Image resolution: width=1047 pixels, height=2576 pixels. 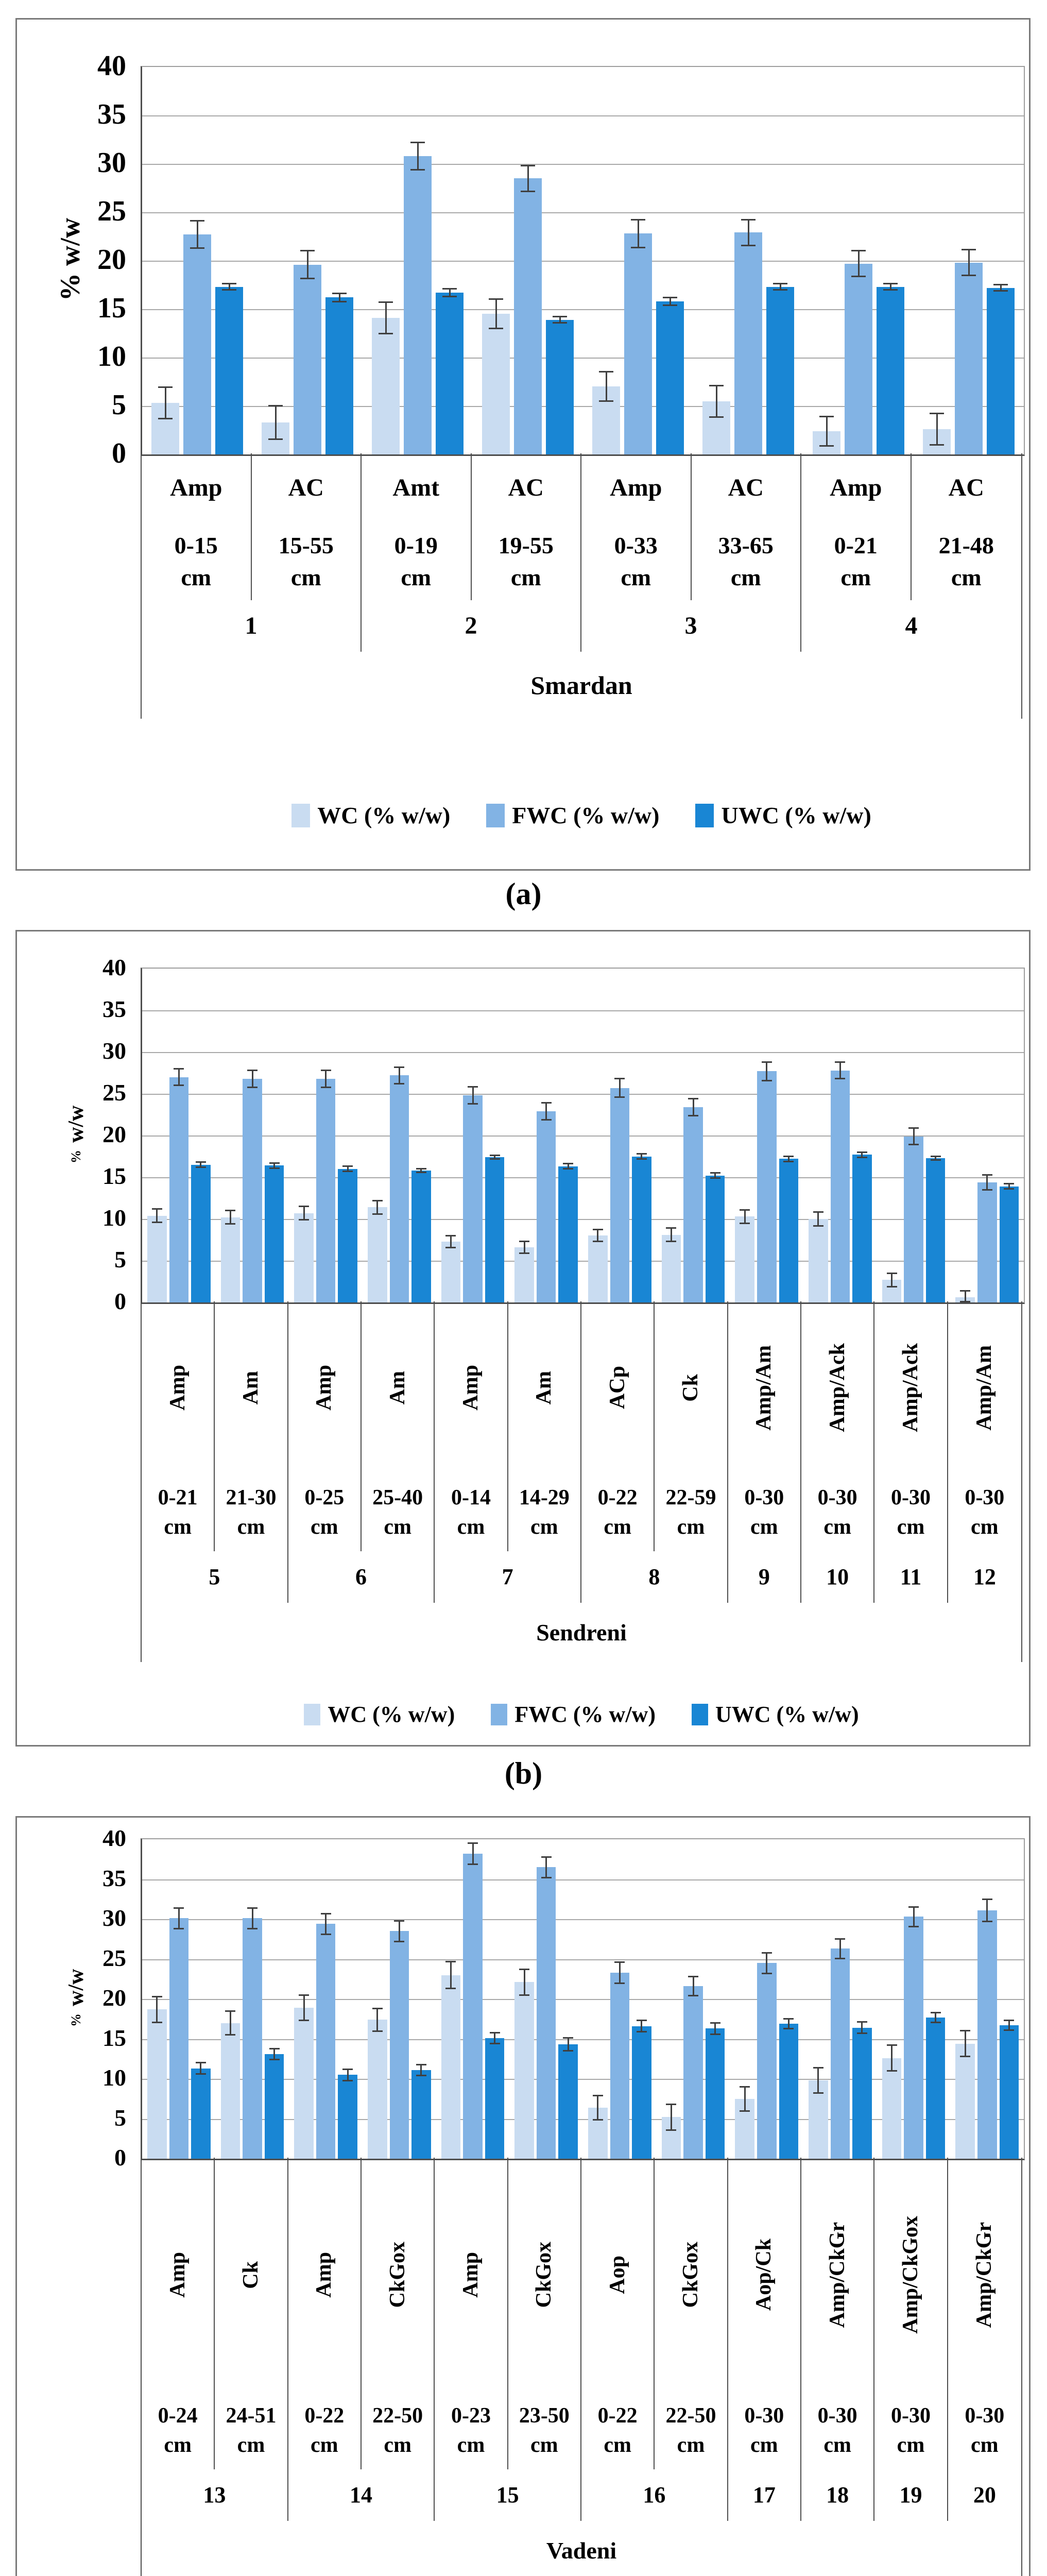 What do you see at coordinates (746, 488) in the screenshot?
I see `horizon-label: AC` at bounding box center [746, 488].